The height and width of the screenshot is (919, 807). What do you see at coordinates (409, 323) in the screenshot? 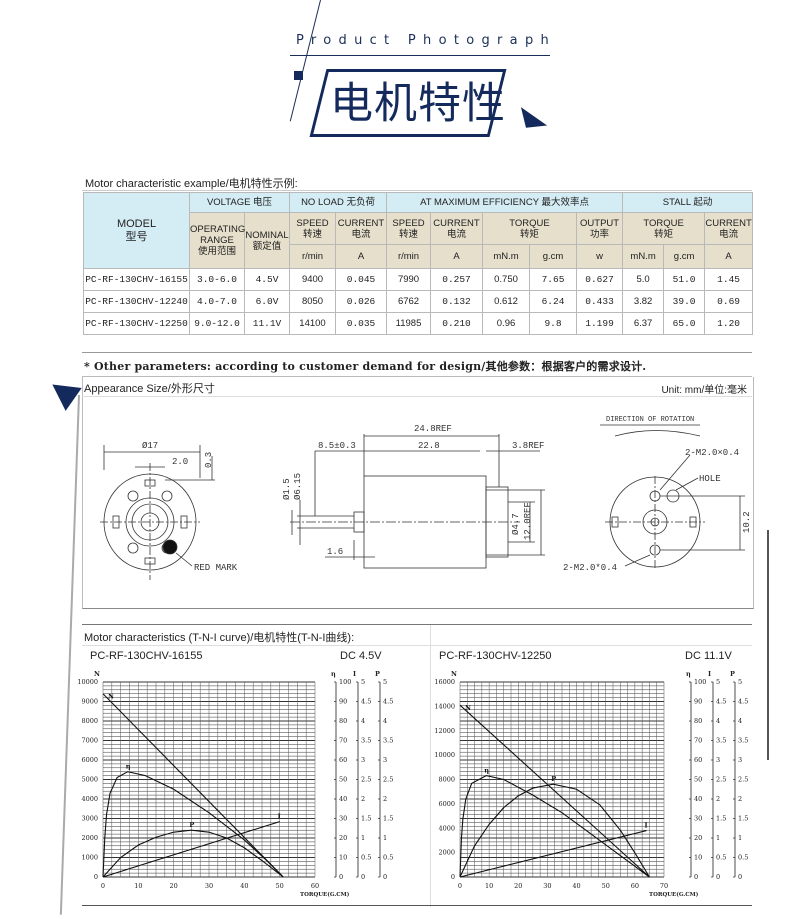
I see `value-cell: 11985` at bounding box center [409, 323].